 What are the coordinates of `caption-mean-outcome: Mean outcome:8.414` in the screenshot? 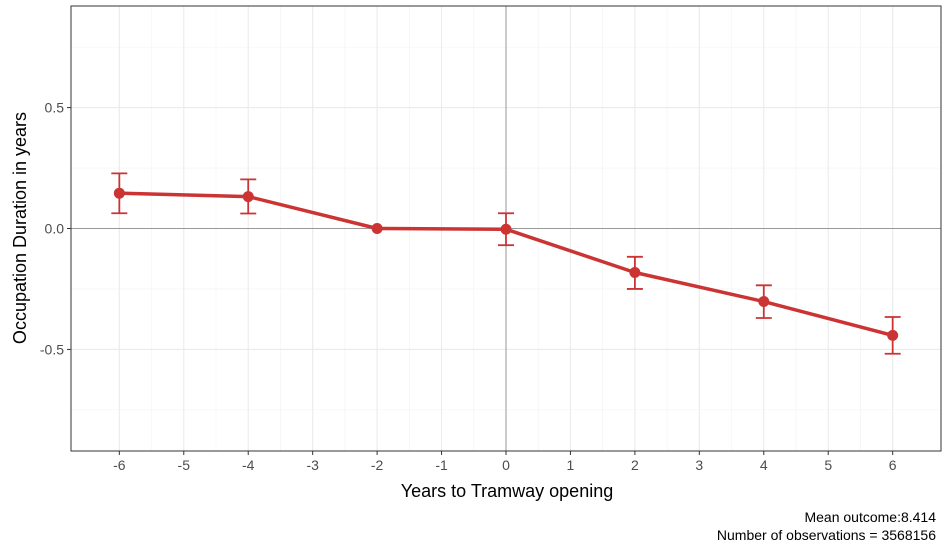 It's located at (870, 517).